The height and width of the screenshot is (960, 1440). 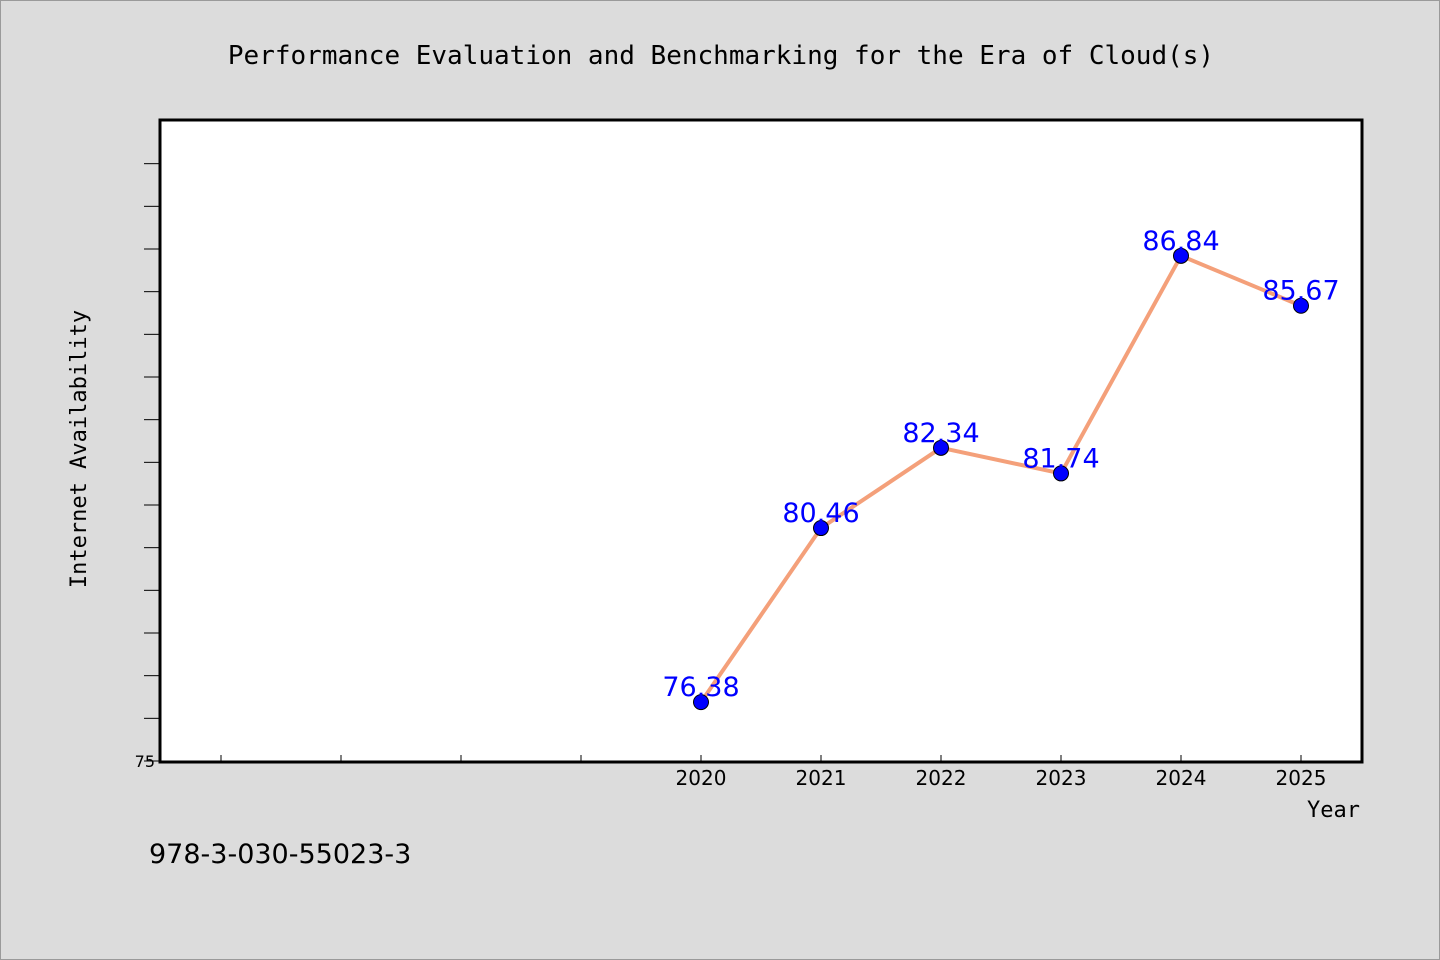 What do you see at coordinates (1181, 778) in the screenshot?
I see `x-tick-label: 2024` at bounding box center [1181, 778].